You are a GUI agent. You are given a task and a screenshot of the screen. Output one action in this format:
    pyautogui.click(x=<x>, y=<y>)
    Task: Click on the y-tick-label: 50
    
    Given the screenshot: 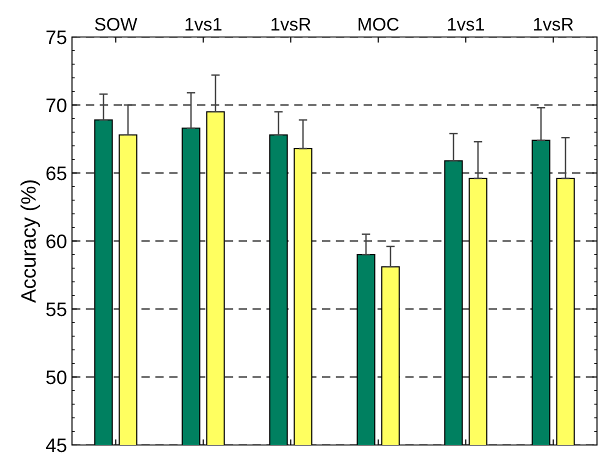 What is the action you would take?
    pyautogui.click(x=56, y=377)
    